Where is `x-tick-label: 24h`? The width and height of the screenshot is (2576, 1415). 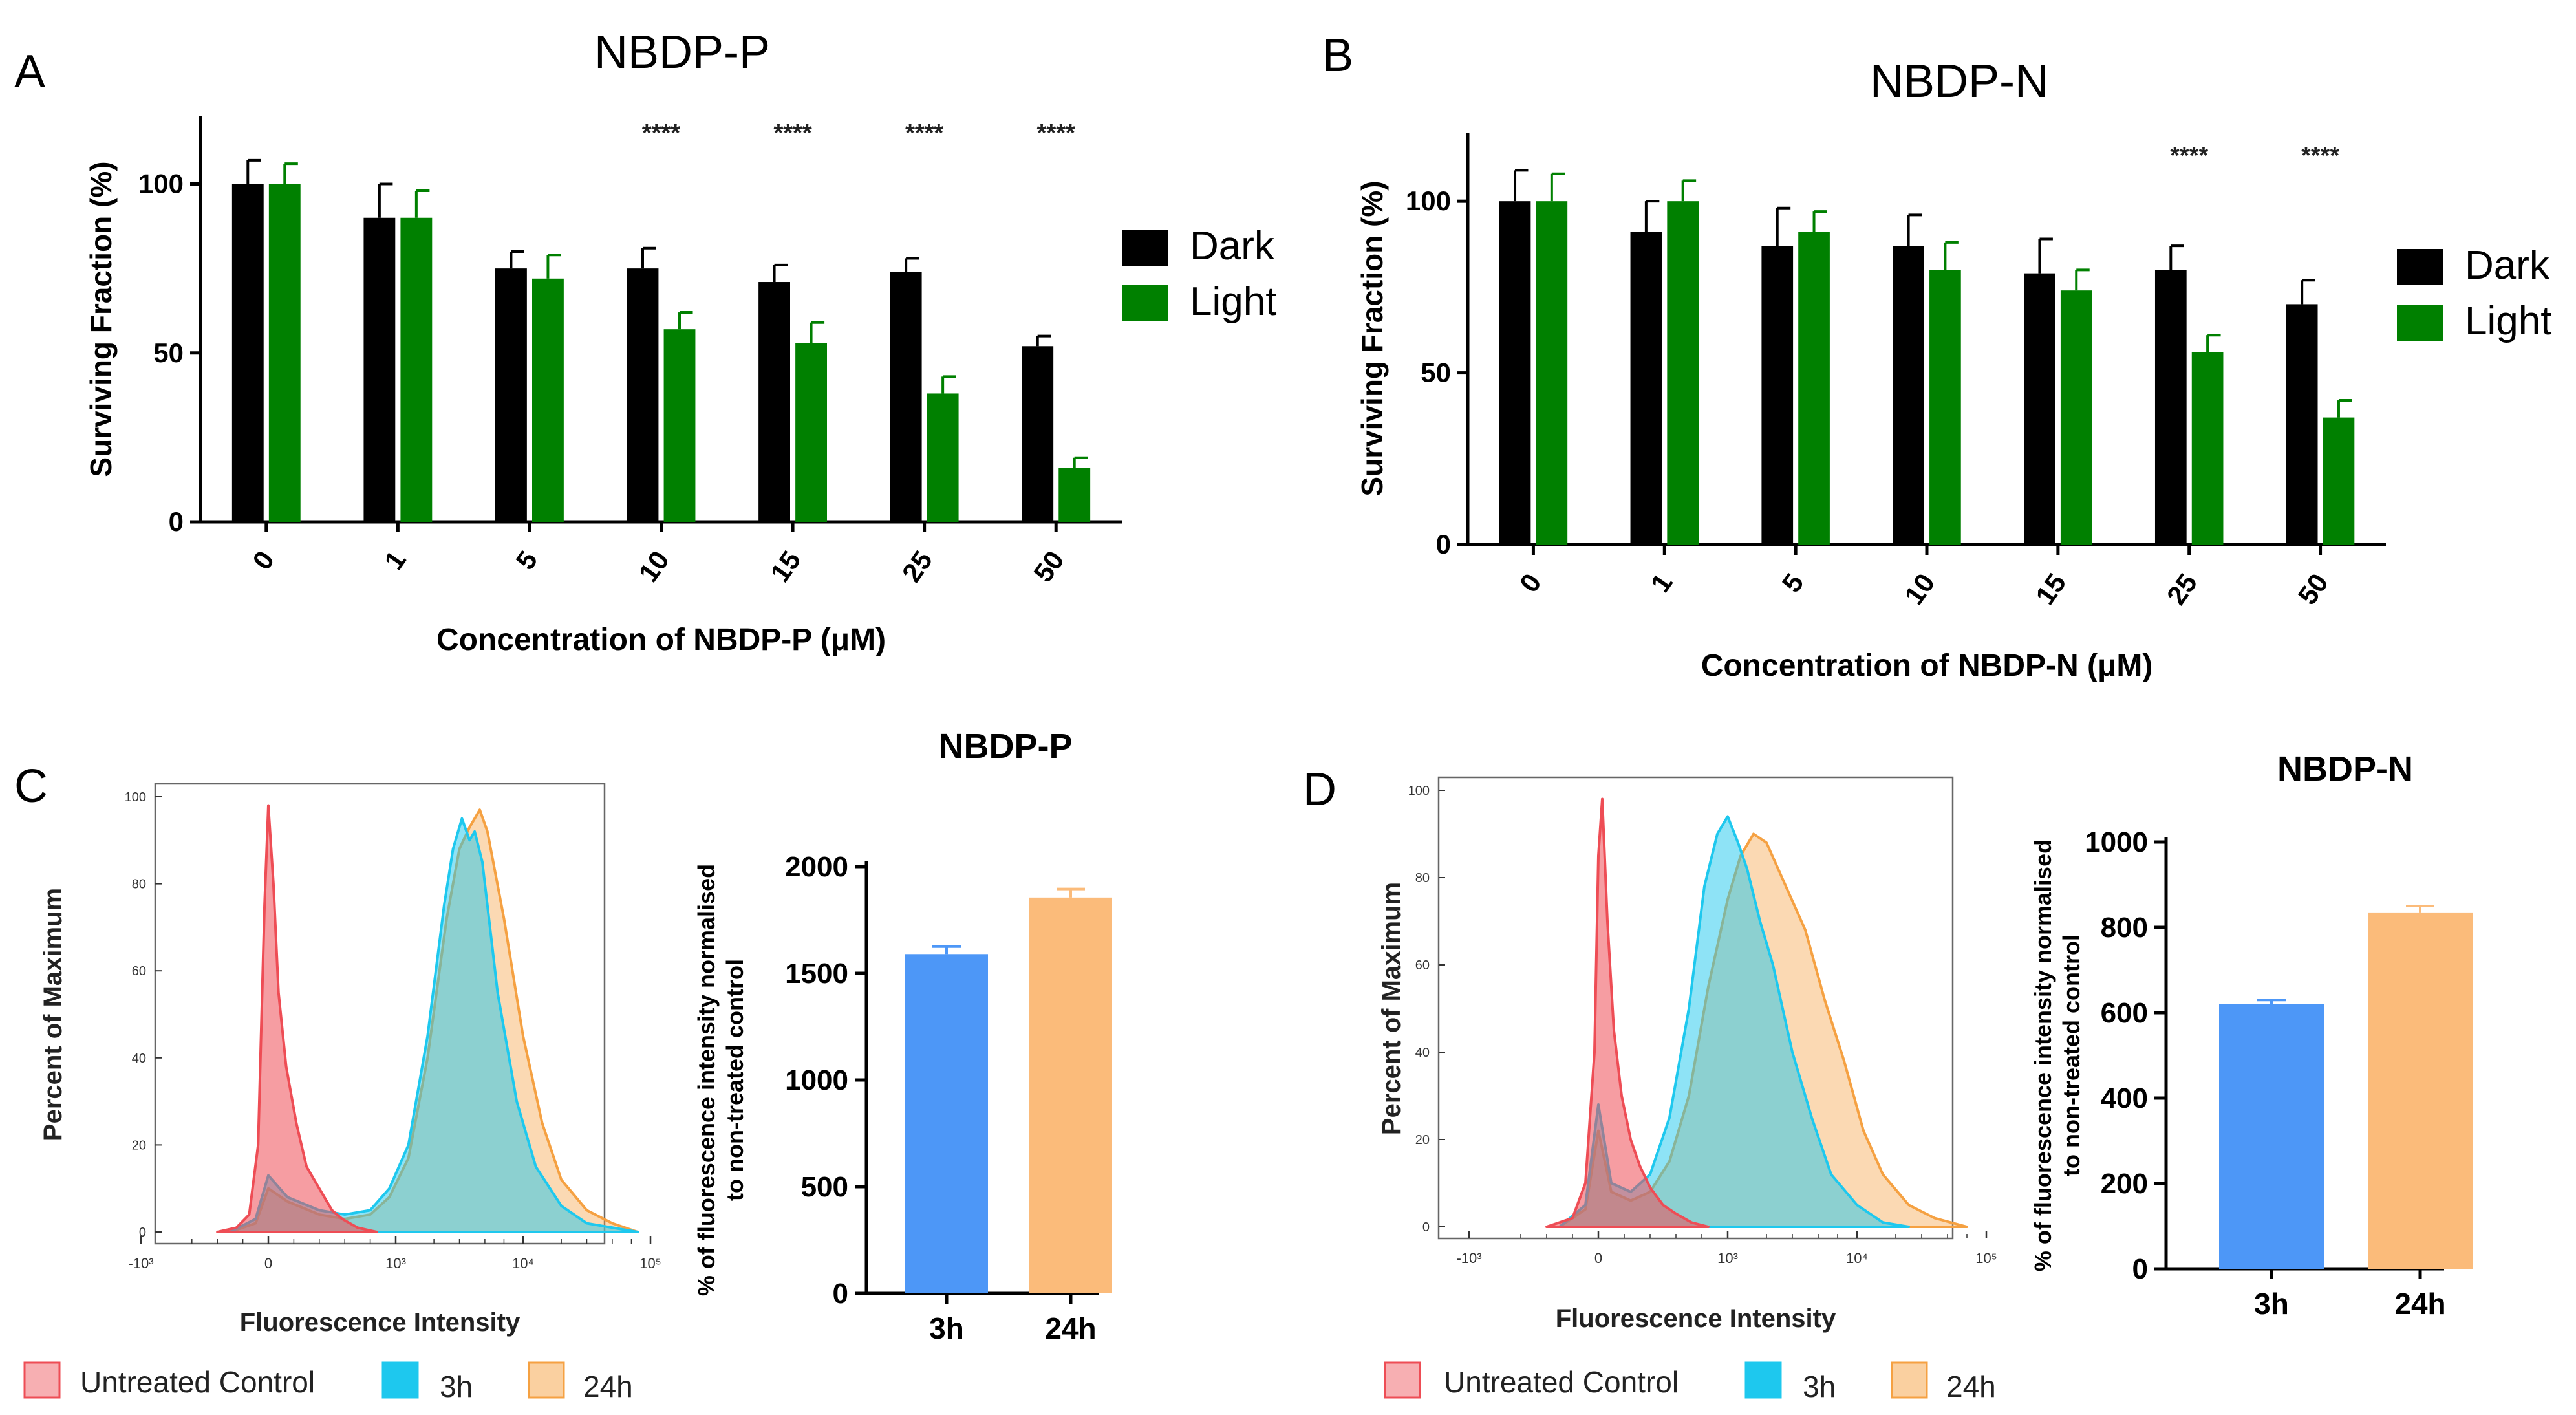 x-tick-label: 24h is located at coordinates (2419, 1304).